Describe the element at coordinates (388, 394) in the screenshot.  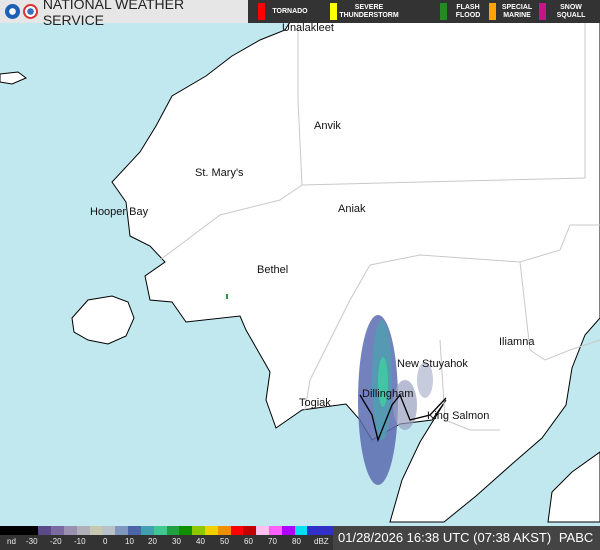
I see `city-label: Dillingham` at that location.